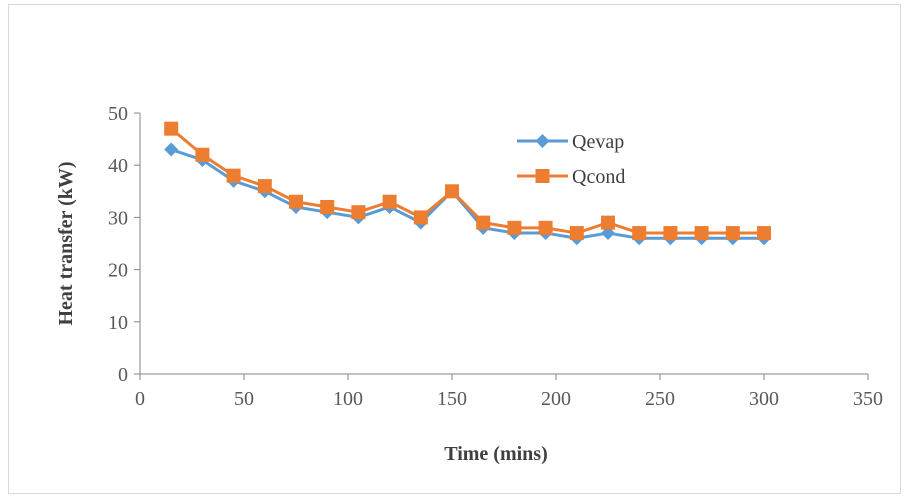 The image size is (907, 500). I want to click on x-tick-label: 300, so click(764, 399).